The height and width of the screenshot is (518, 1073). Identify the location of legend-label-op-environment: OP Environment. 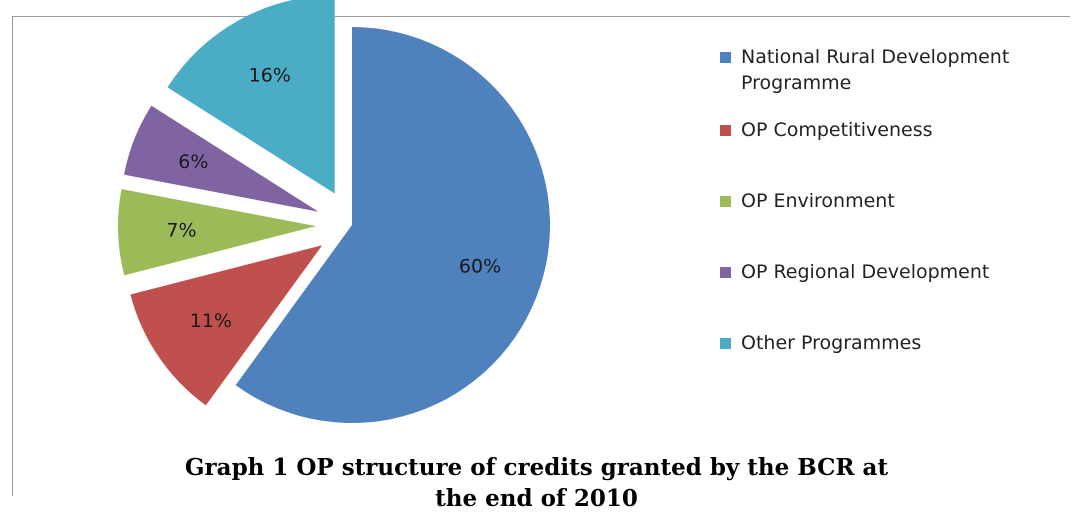
(818, 201).